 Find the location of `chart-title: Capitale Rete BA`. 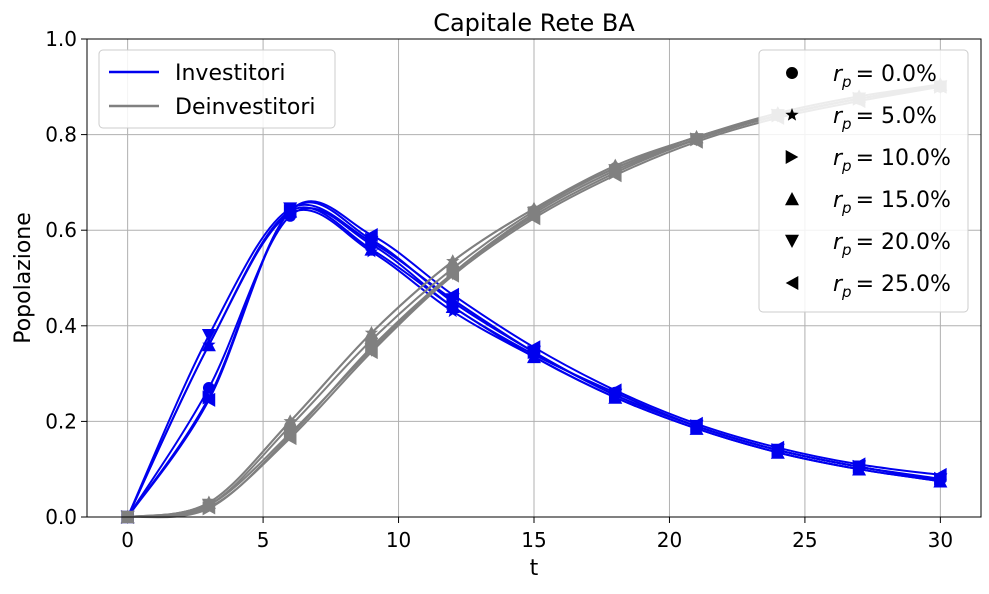

chart-title: Capitale Rete BA is located at coordinates (534, 23).